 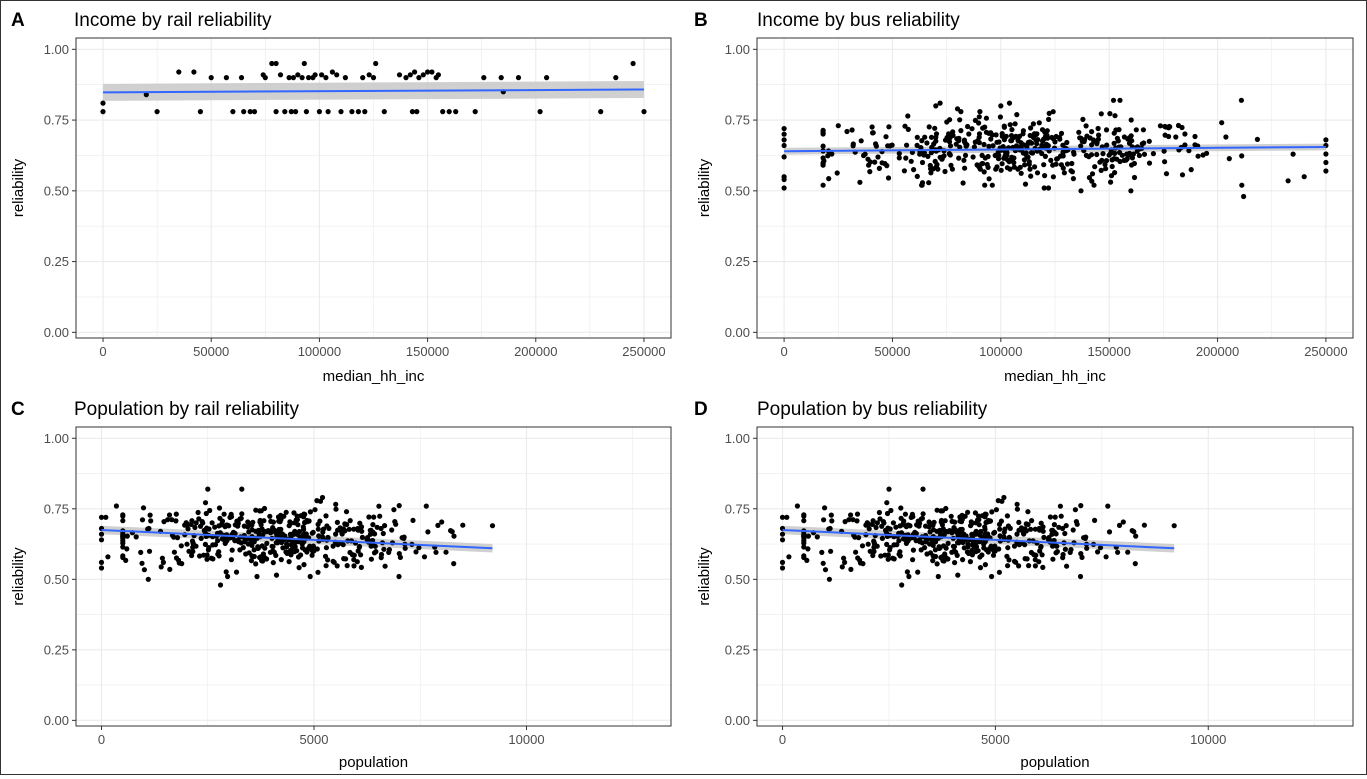 What do you see at coordinates (373, 762) in the screenshot?
I see `x-axis-label: population` at bounding box center [373, 762].